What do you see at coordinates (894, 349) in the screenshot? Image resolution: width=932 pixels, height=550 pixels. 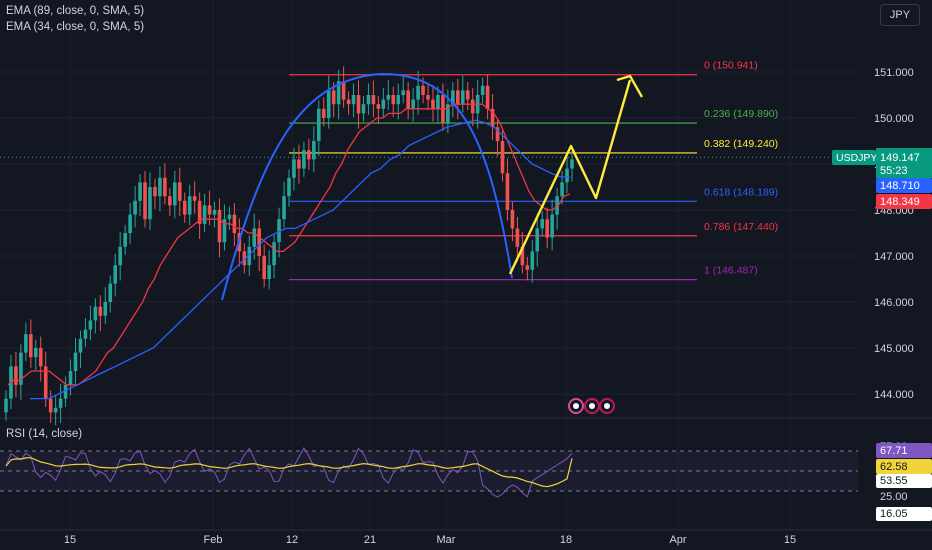 I see `price-tick-label: 145.000` at bounding box center [894, 349].